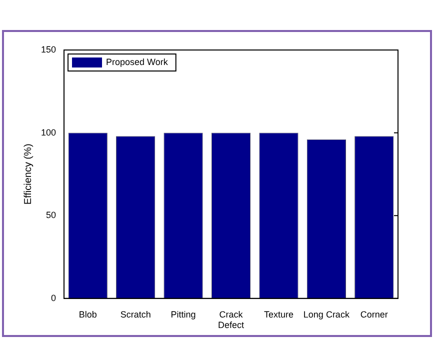  Describe the element at coordinates (137, 61) in the screenshot. I see `legend-label: Proposed Work` at that location.